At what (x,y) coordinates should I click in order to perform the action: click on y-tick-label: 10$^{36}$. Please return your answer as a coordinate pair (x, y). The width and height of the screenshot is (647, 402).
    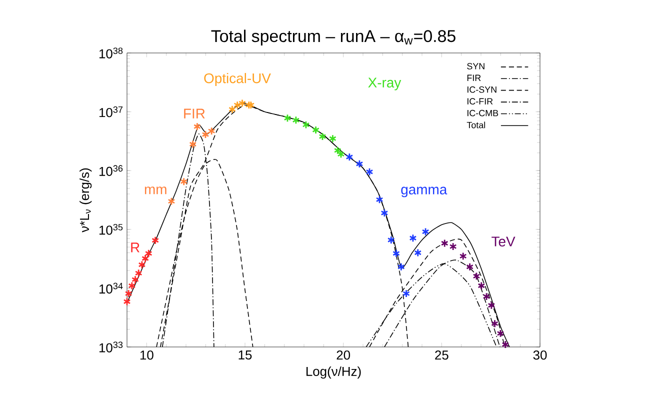
    Looking at the image, I should click on (111, 170).